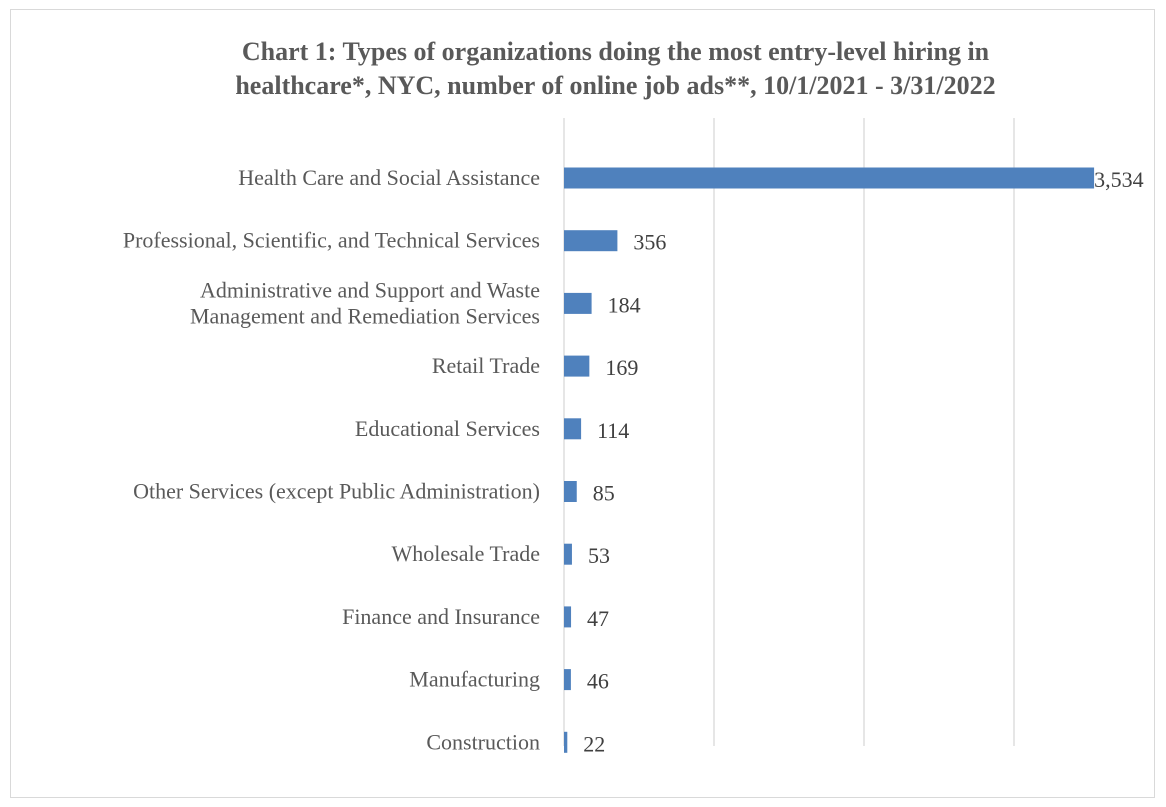 The image size is (1166, 807). I want to click on data-label: 184, so click(624, 304).